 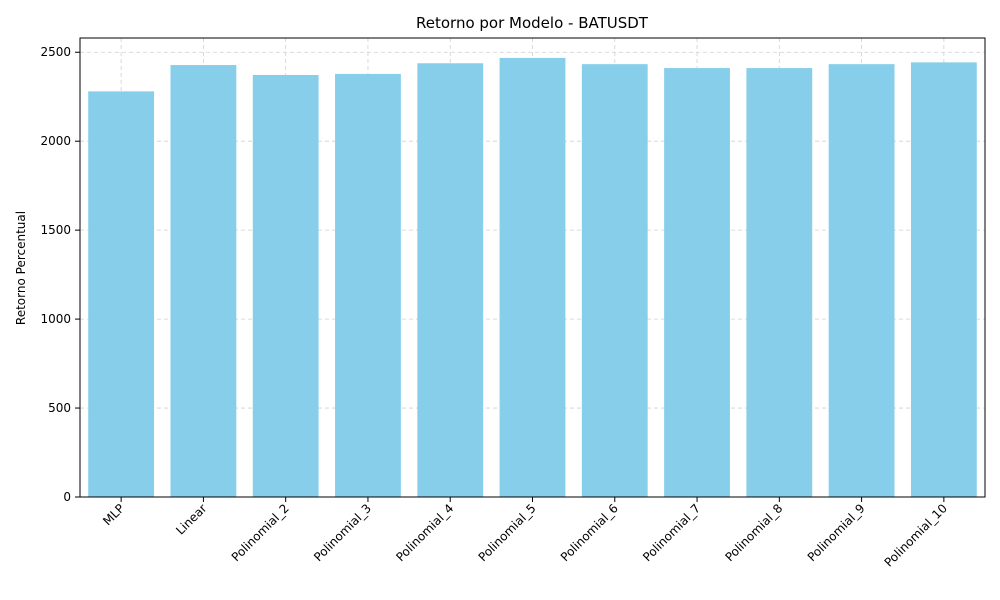 I want to click on chart-title: Retorno por Modelo - BATUSDT, so click(x=532, y=23).